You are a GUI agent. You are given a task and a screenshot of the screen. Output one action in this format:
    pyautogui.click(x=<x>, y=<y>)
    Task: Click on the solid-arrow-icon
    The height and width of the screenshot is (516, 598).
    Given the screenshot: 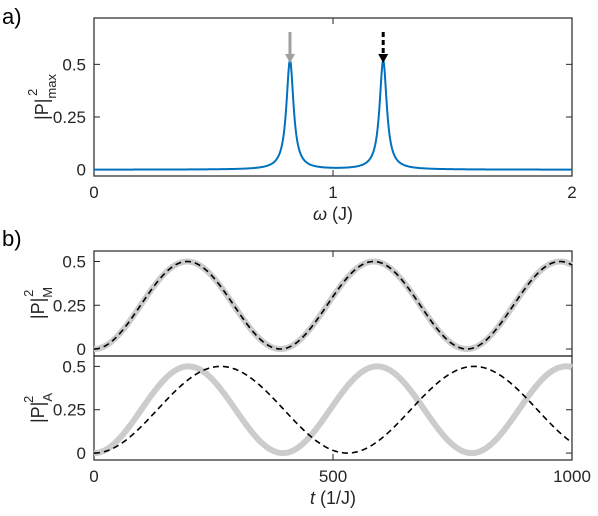 What is the action you would take?
    pyautogui.click(x=289, y=47)
    